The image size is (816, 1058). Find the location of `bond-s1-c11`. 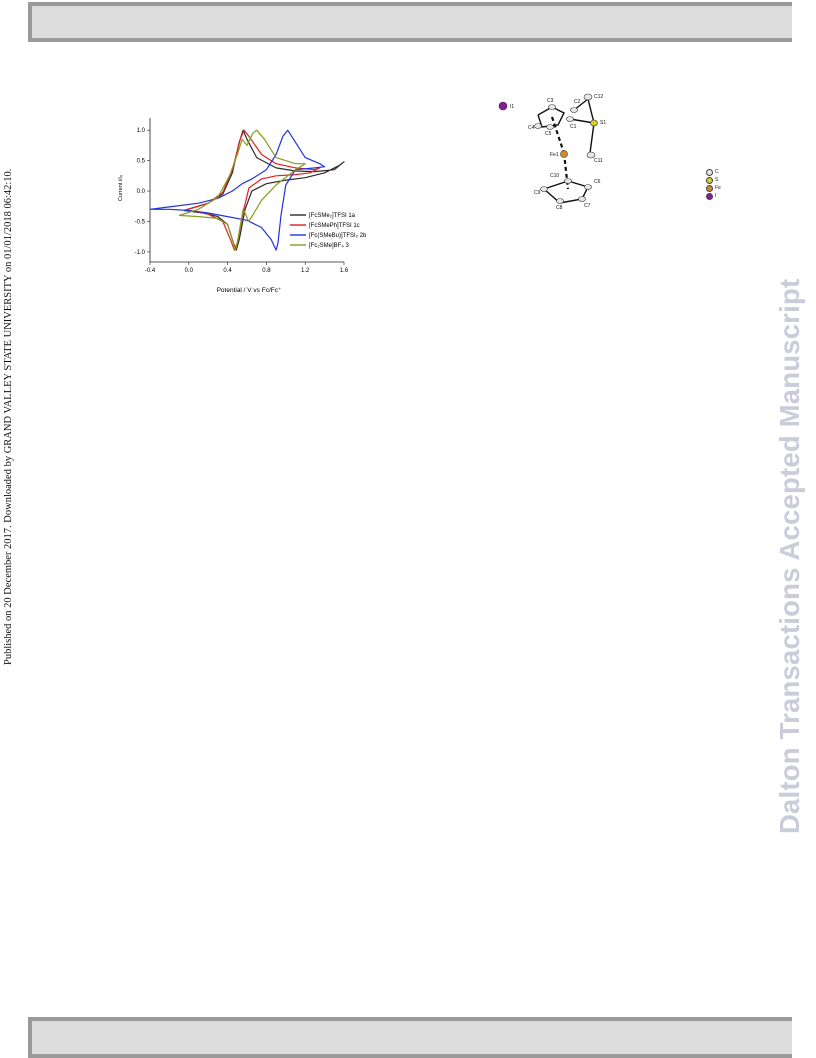

bond-s1-c11 is located at coordinates (592, 138).